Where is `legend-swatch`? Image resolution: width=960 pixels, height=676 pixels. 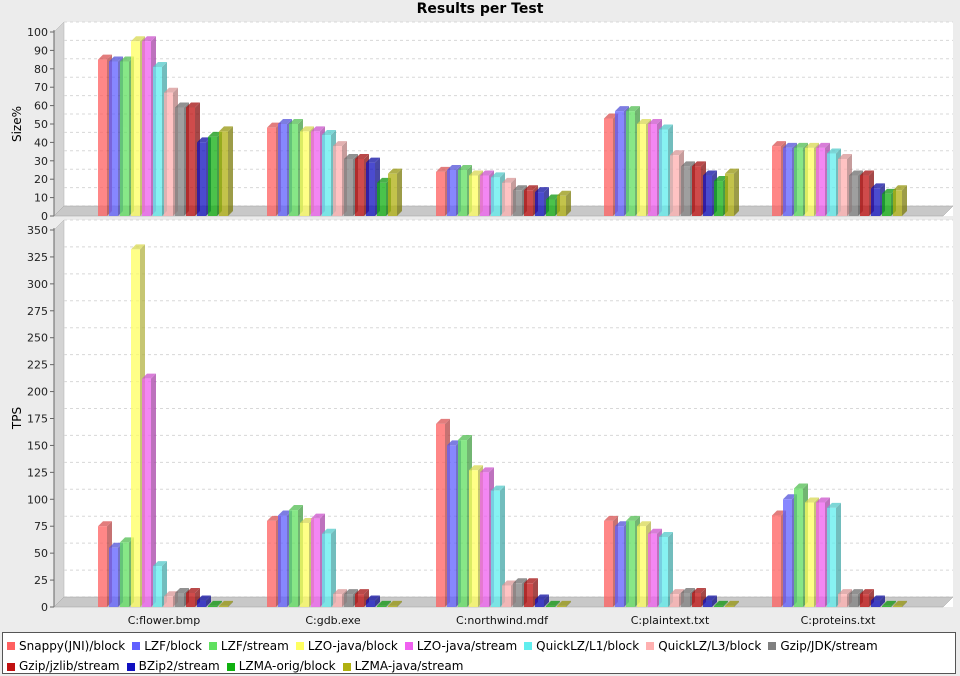 legend-swatch is located at coordinates (408, 646).